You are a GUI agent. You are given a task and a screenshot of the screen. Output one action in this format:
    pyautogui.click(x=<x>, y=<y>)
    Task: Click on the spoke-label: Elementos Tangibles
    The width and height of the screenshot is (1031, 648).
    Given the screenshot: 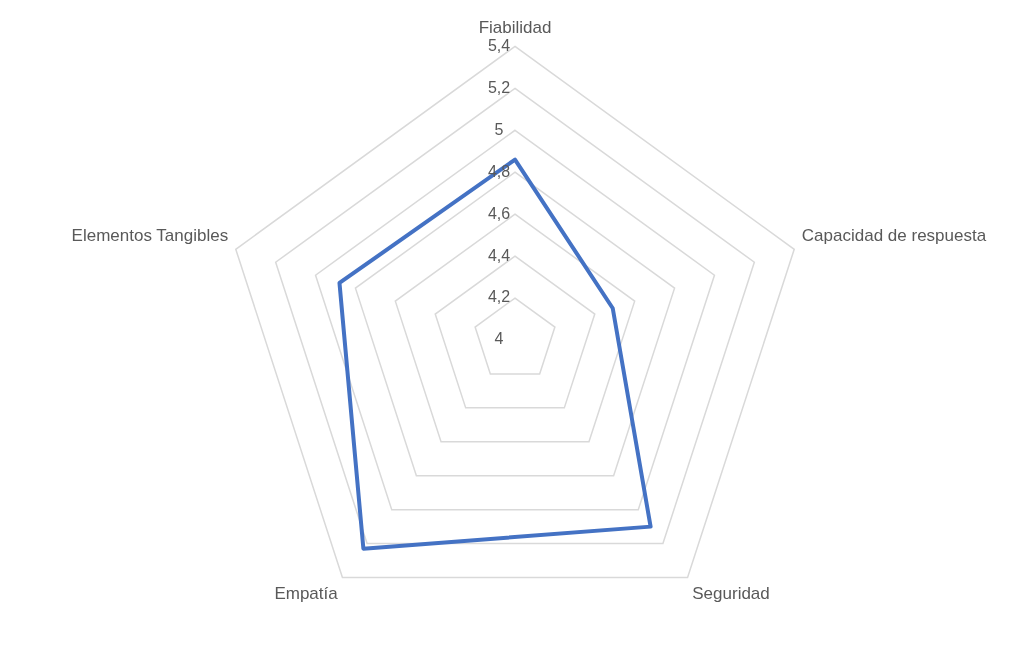 What is the action you would take?
    pyautogui.click(x=150, y=236)
    